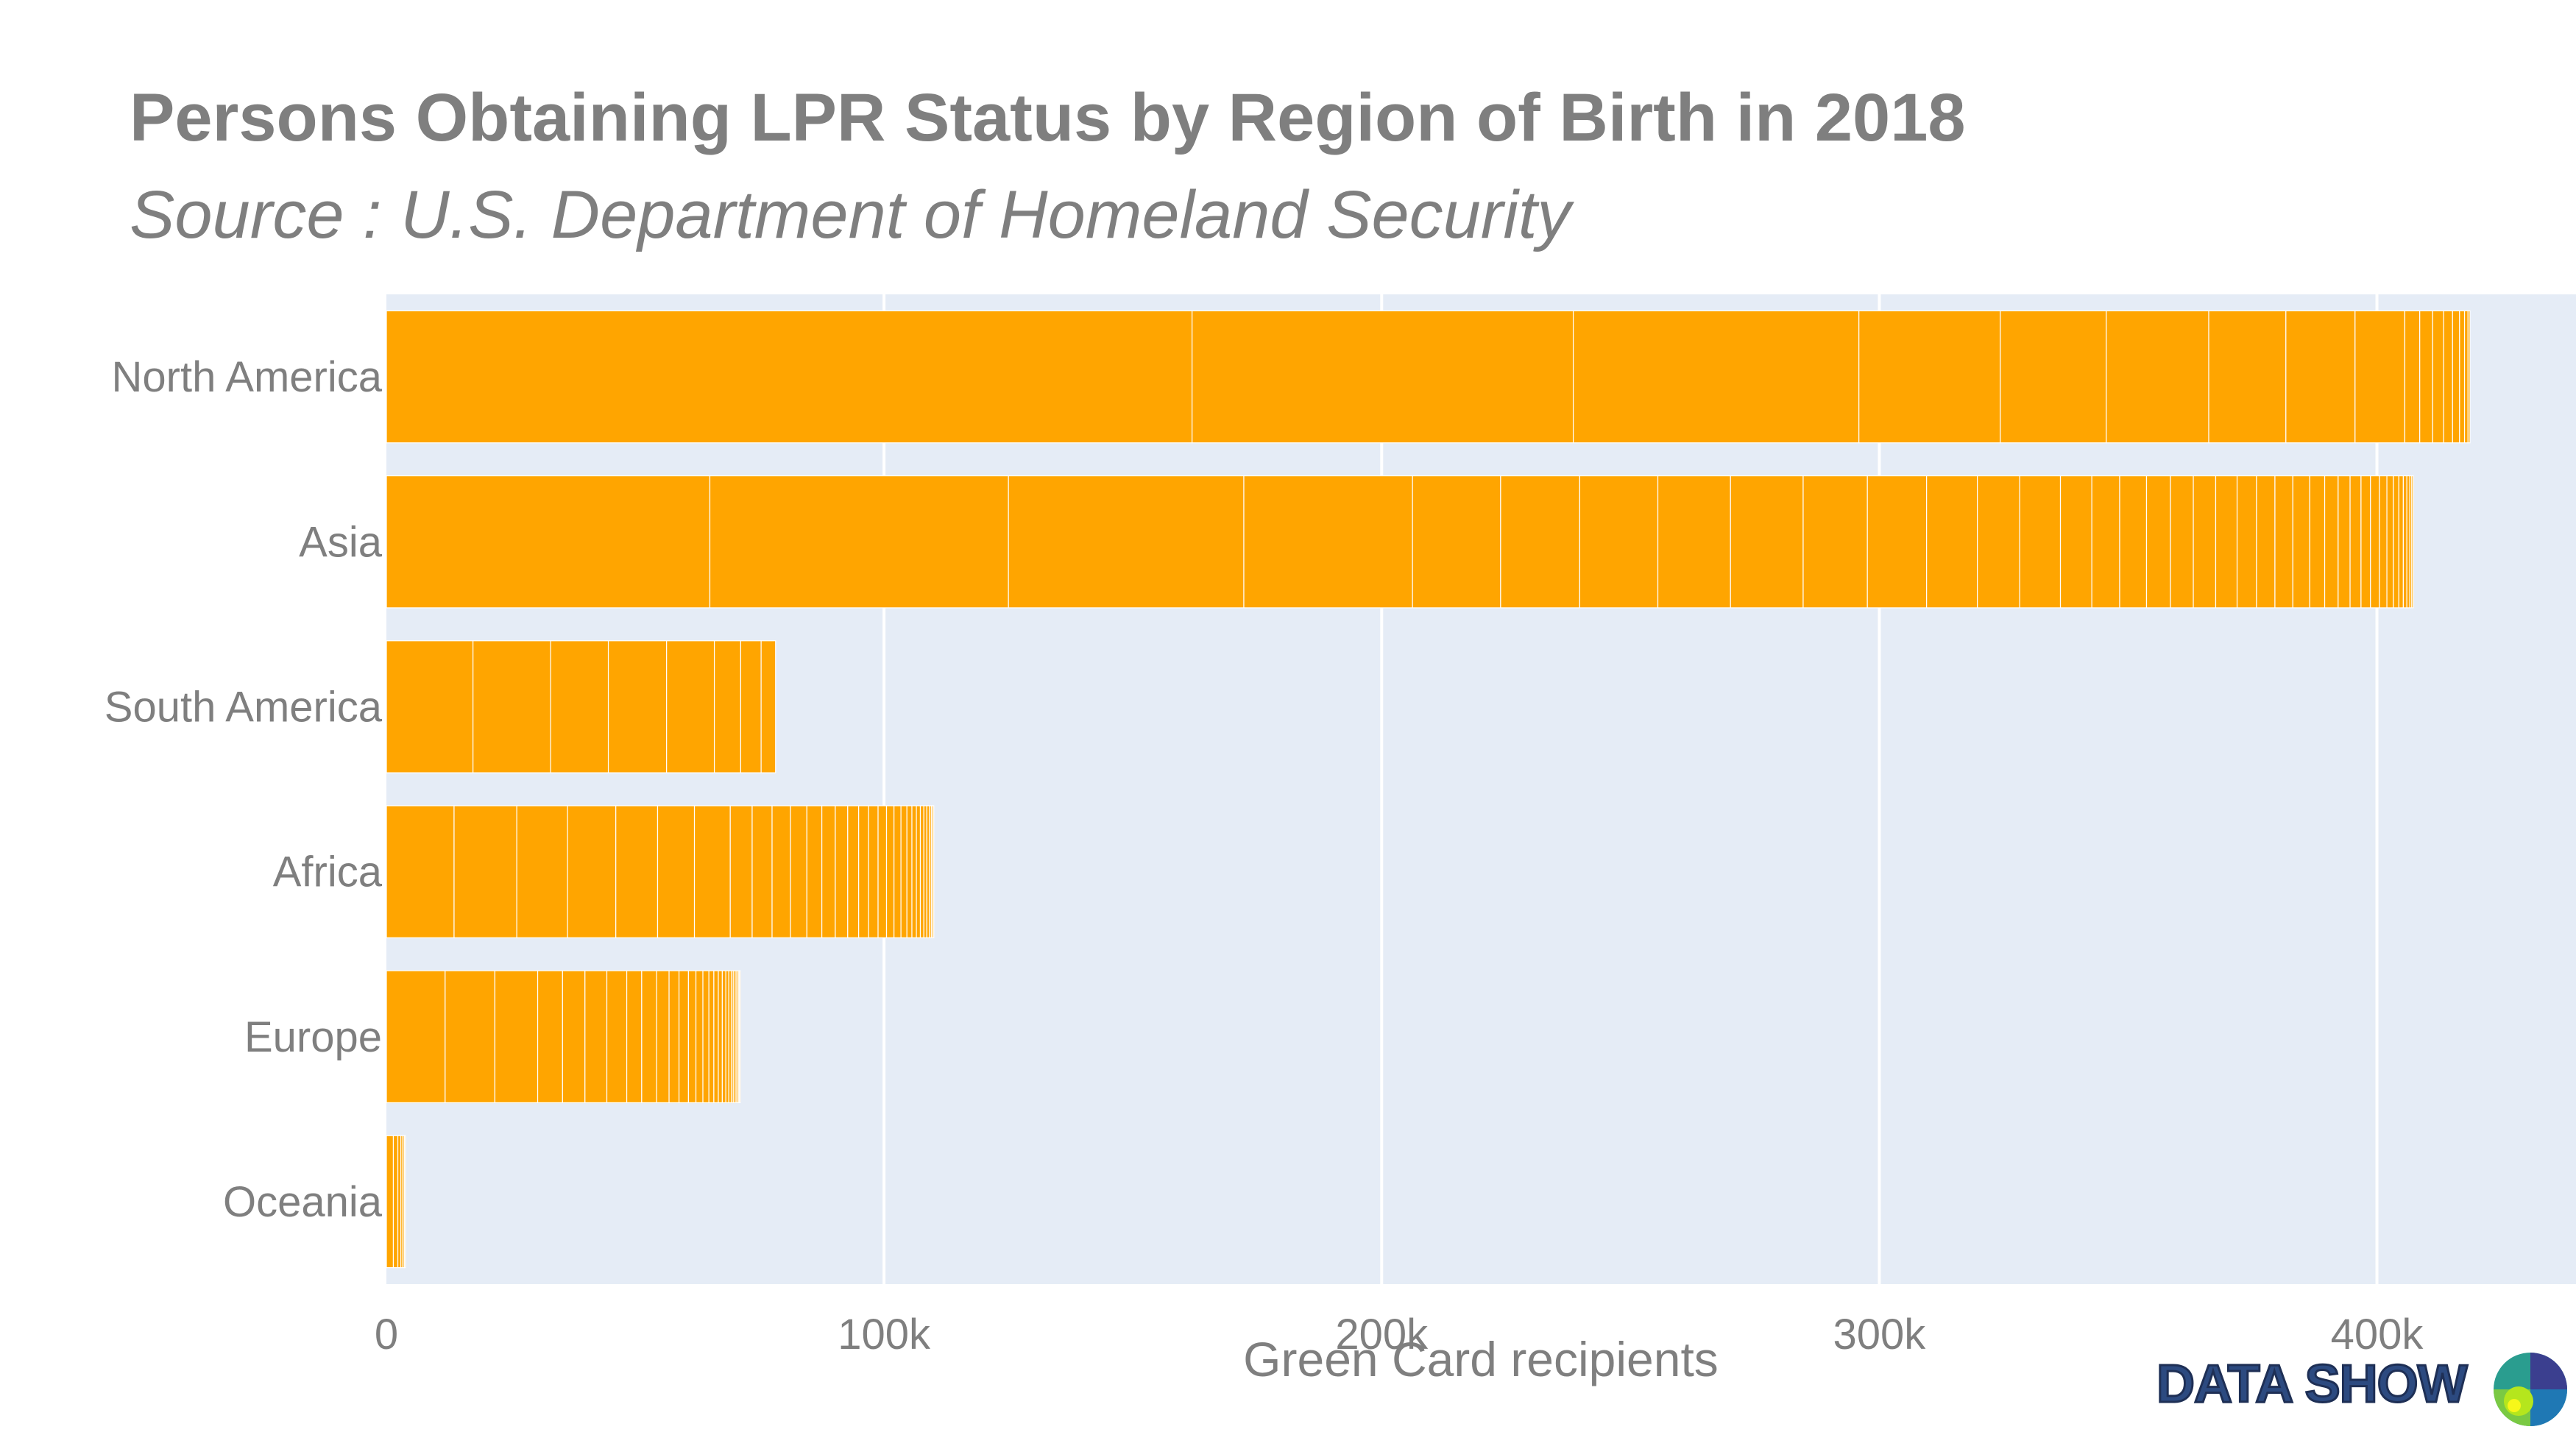 The height and width of the screenshot is (1435, 2576). I want to click on bar-oceania, so click(396, 1202).